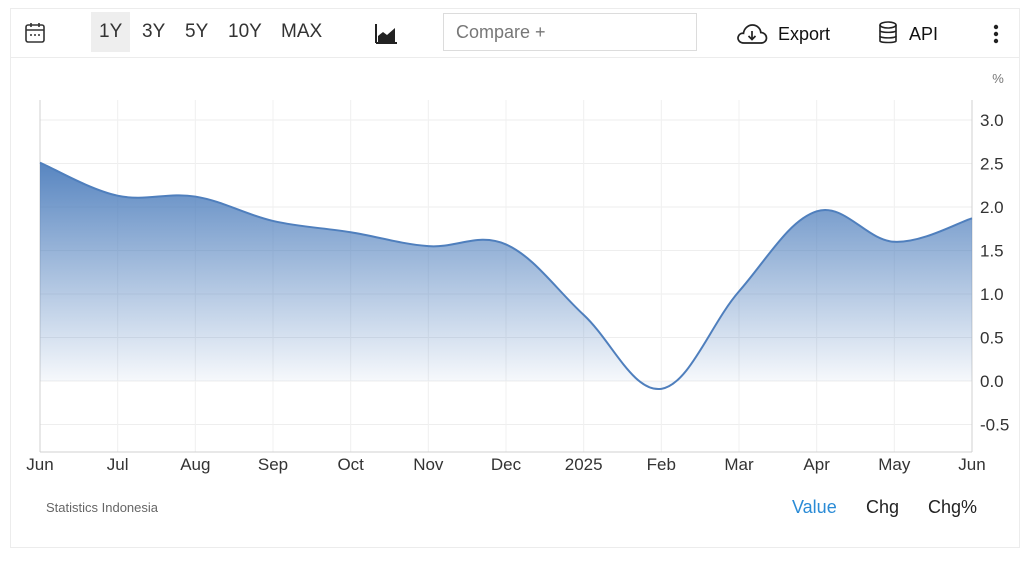 Image resolution: width=1024 pixels, height=568 pixels. I want to click on y-tick-label: 0.5, so click(992, 338).